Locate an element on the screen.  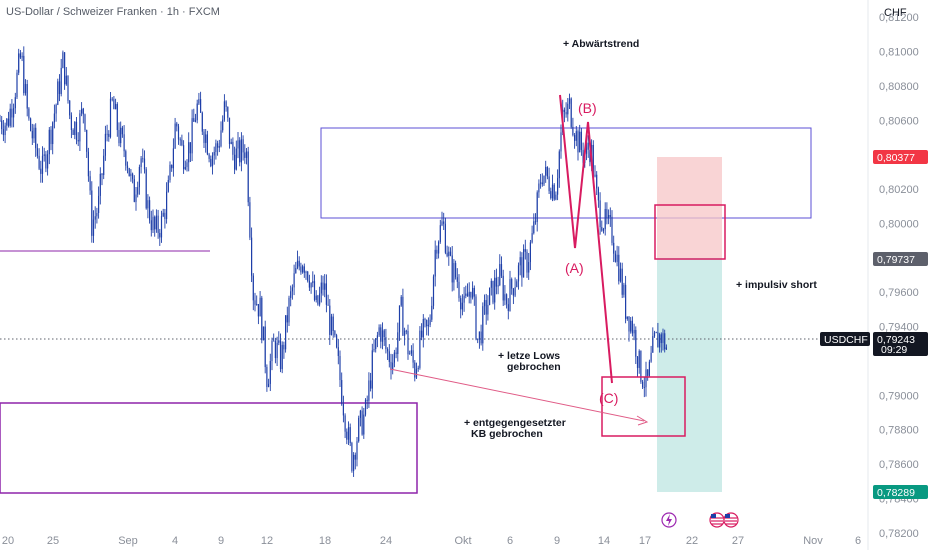
stop-loss-area is located at coordinates (689, 207).